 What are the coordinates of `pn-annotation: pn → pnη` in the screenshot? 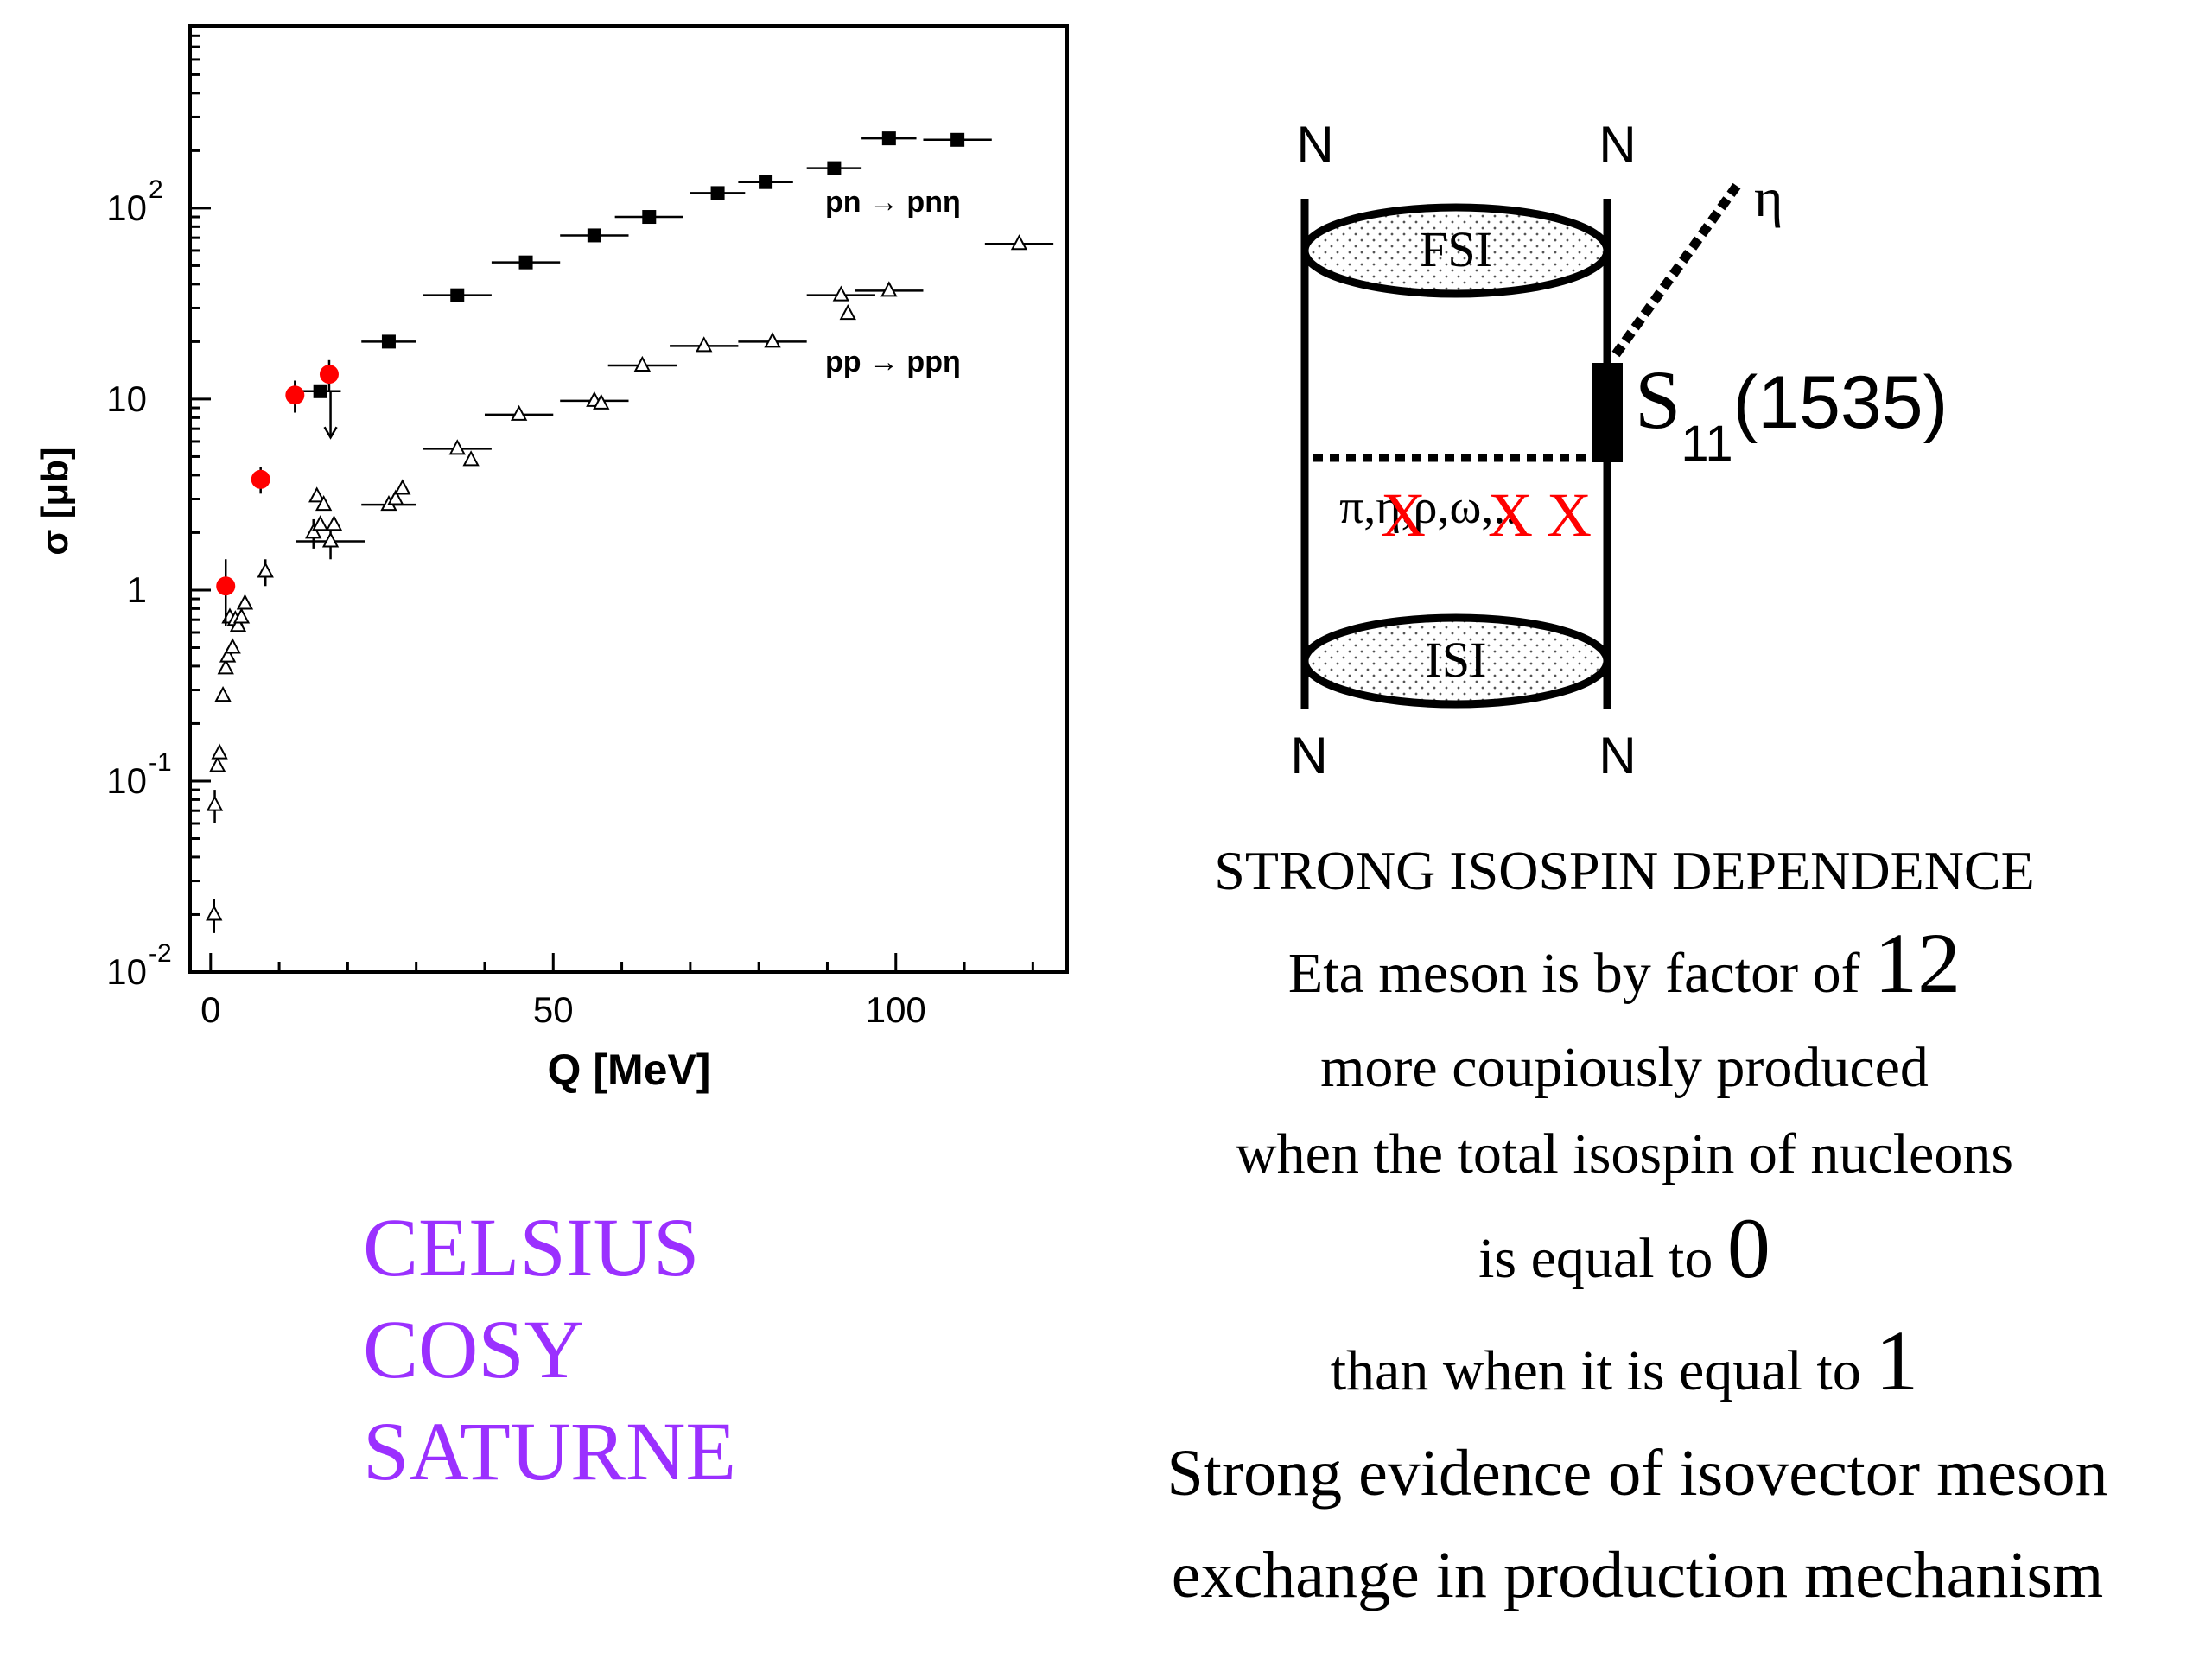 It's located at (893, 202).